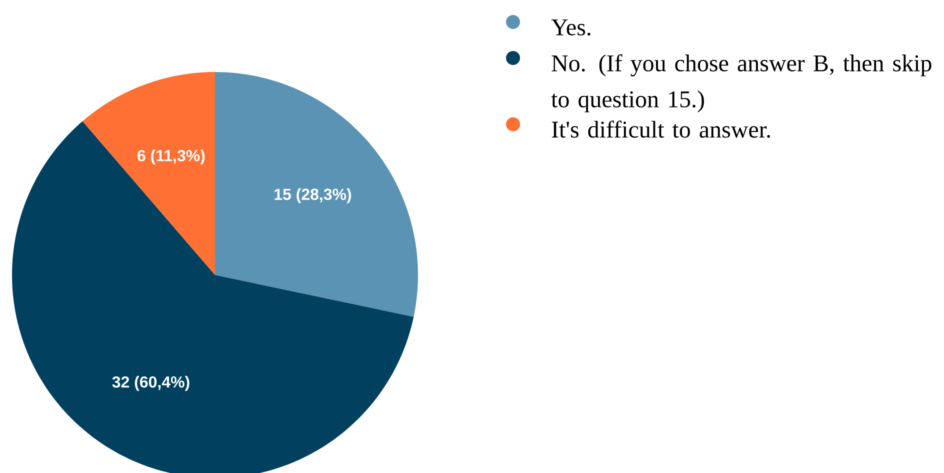  Describe the element at coordinates (570, 27) in the screenshot. I see `legend-label: Yes.` at that location.